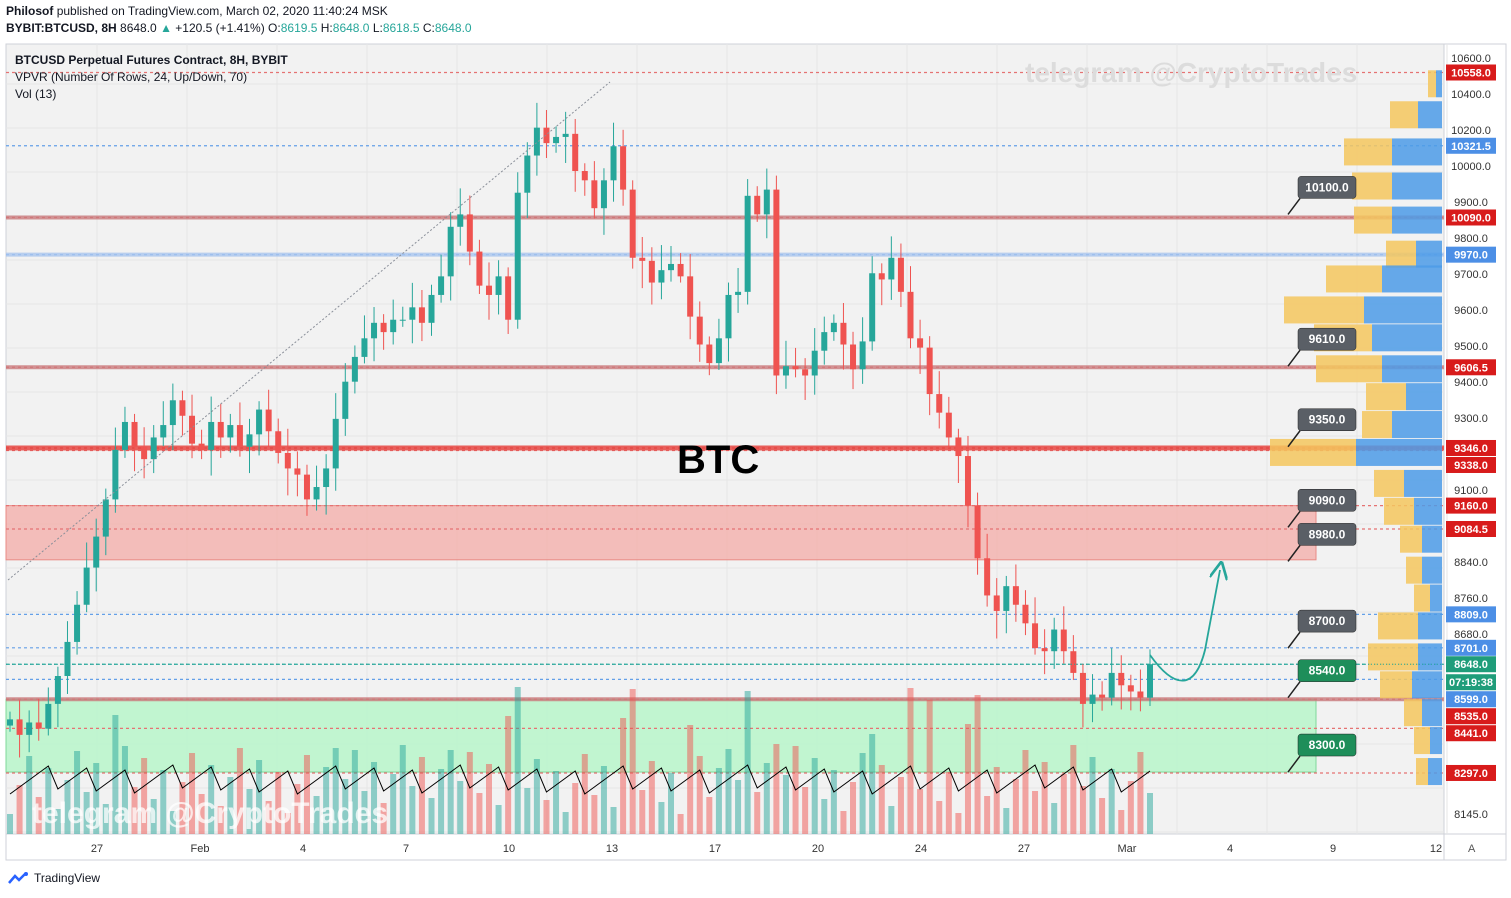 The width and height of the screenshot is (1511, 898). What do you see at coordinates (921, 849) in the screenshot?
I see `date-tick: 24` at bounding box center [921, 849].